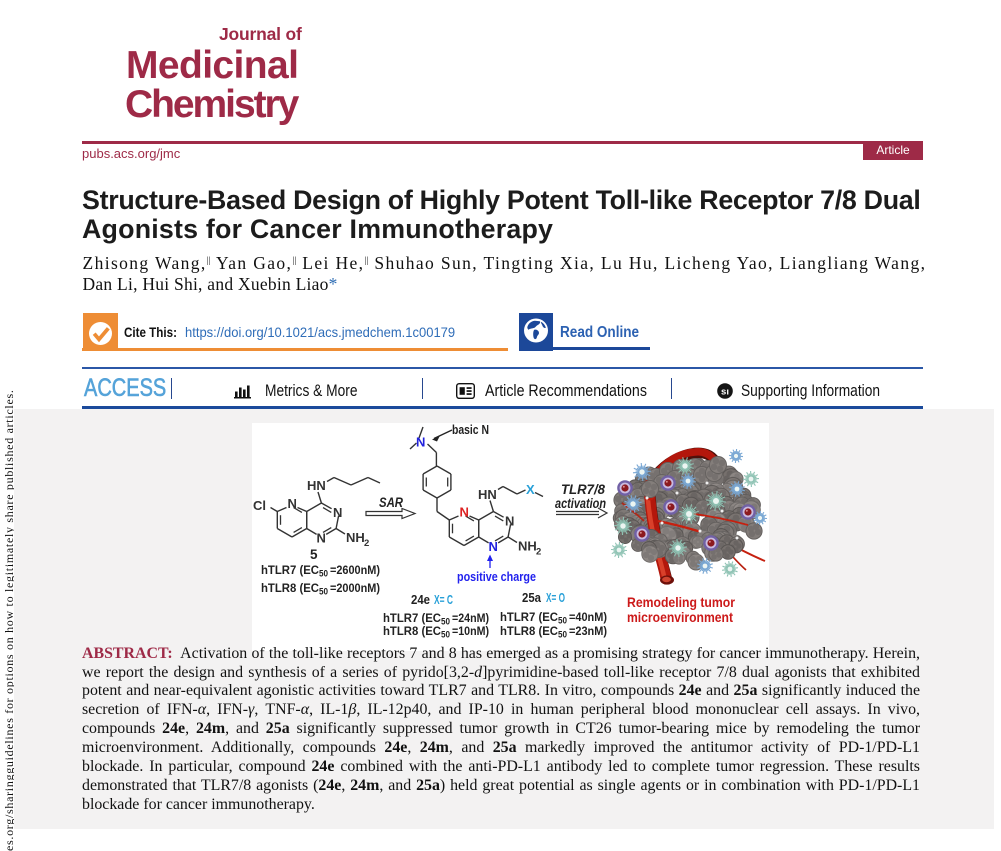  Describe the element at coordinates (588, 631) in the screenshot. I see `svg-text: =23nM)` at that location.